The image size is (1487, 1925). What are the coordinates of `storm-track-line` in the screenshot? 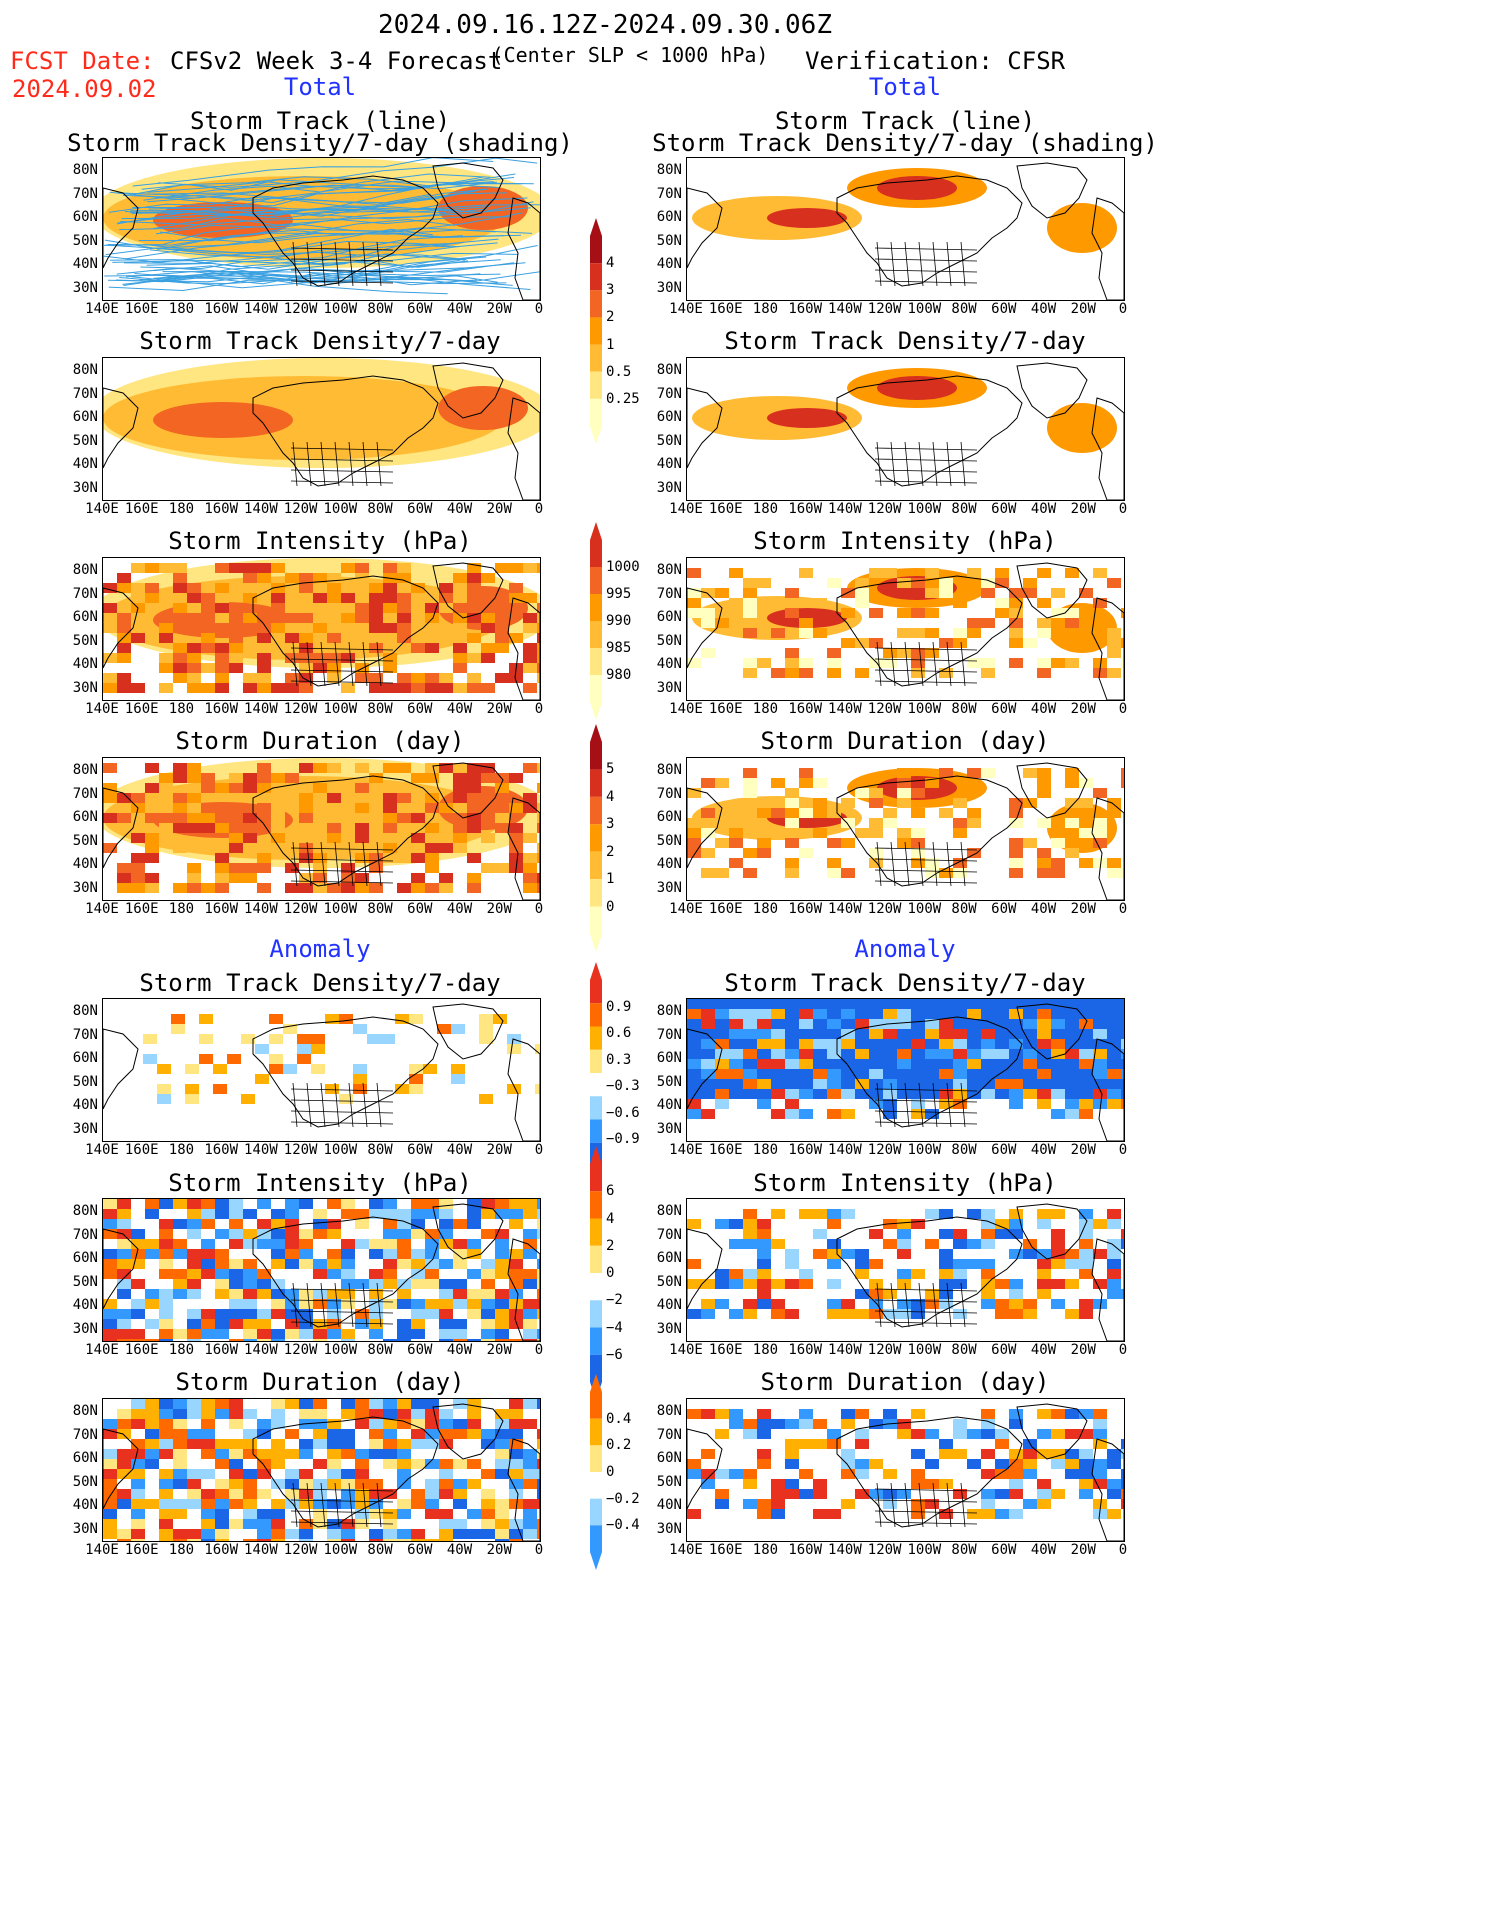 It's located at (280, 237).